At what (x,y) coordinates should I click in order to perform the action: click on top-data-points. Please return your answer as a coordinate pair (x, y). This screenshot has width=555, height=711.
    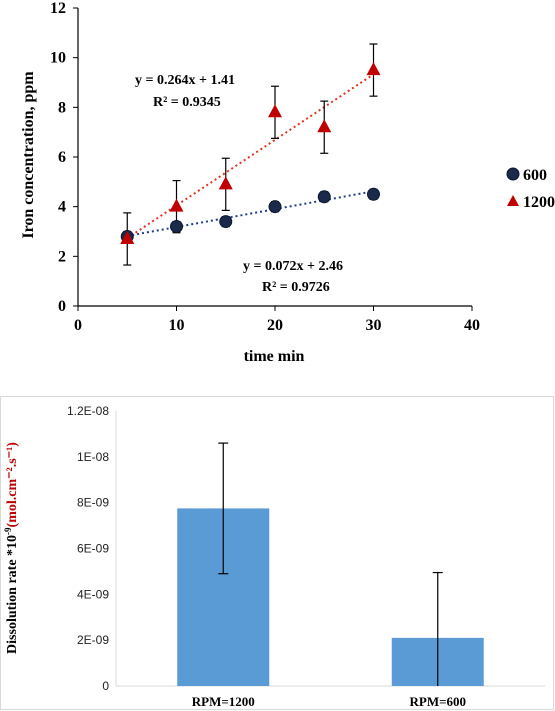
    Looking at the image, I should click on (250, 153).